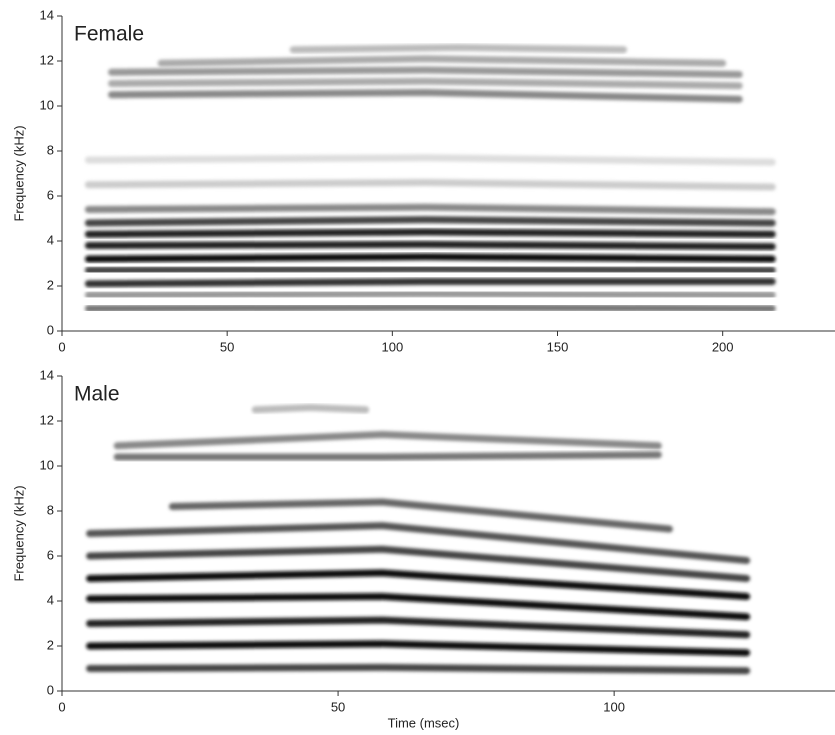 This screenshot has width=835, height=735. What do you see at coordinates (558, 346) in the screenshot?
I see `x-tick-label: 150` at bounding box center [558, 346].